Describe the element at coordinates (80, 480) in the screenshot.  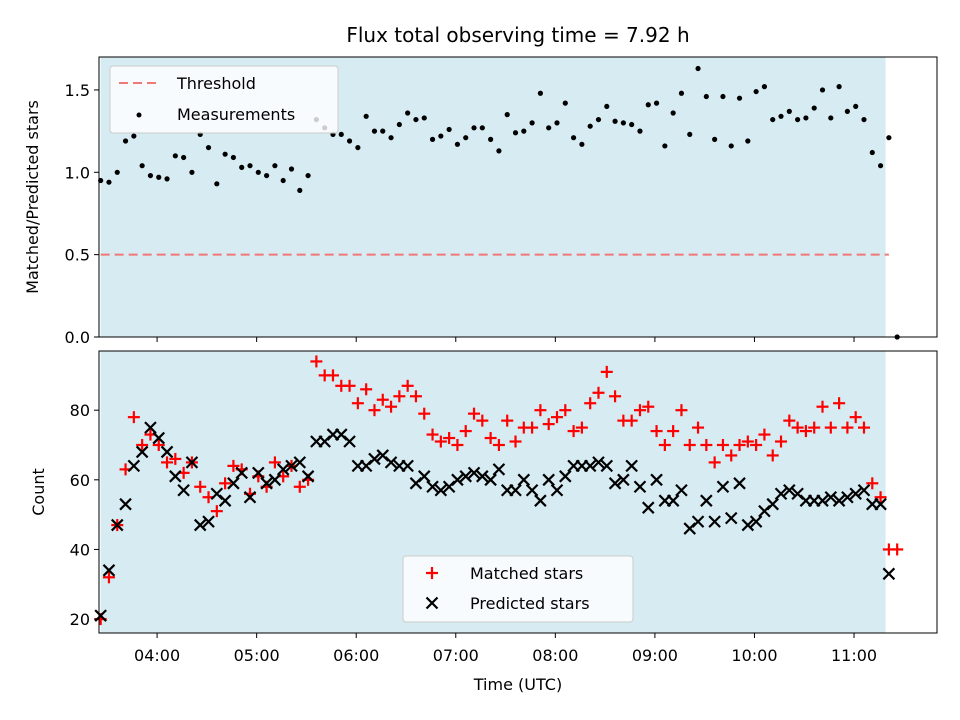
I see `bottom-y-tick-label: 60` at that location.